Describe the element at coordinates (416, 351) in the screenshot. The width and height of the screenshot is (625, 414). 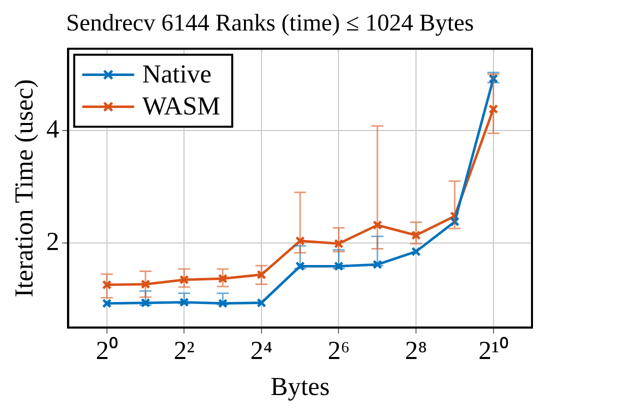
I see `x-tick-label: 2⁸` at that location.